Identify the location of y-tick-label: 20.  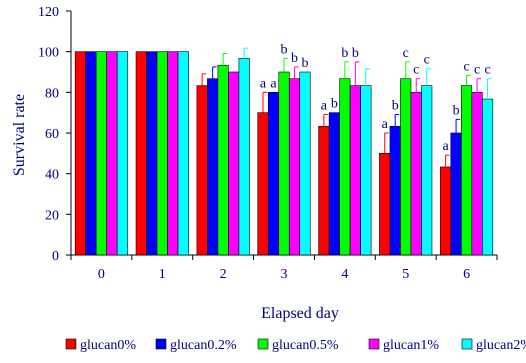
(52, 215).